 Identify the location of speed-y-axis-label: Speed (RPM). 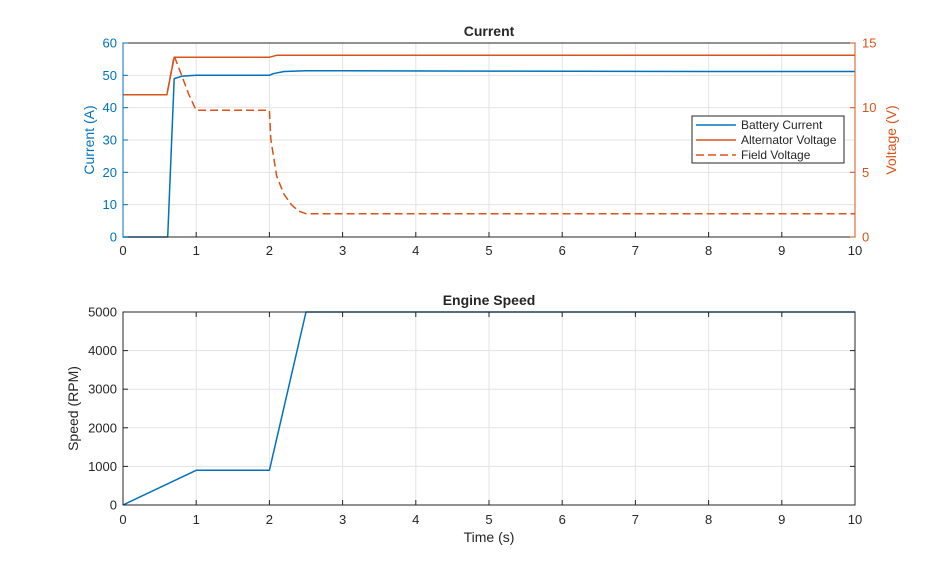
(73, 408).